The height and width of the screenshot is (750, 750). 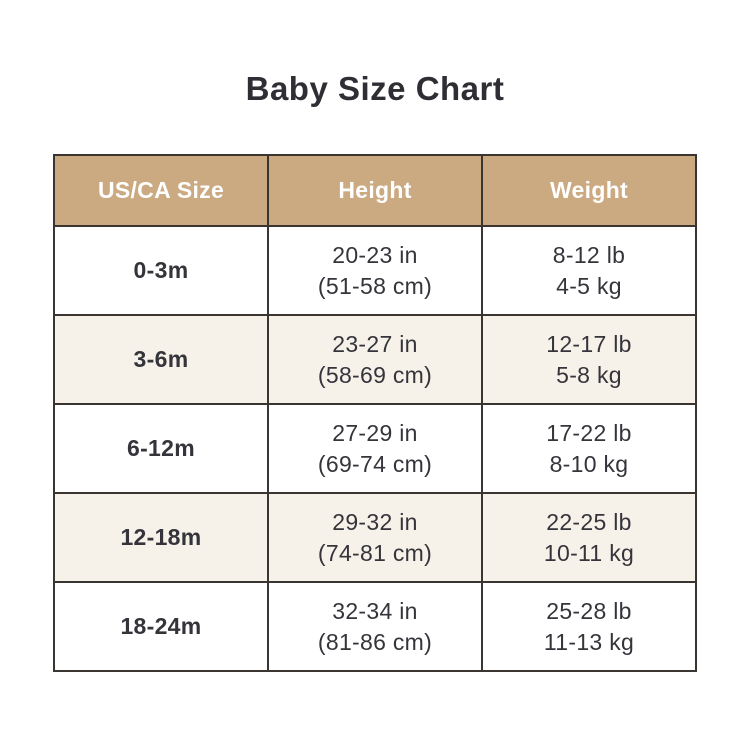 I want to click on height-cell: 20-23 in (51-58 cm), so click(x=375, y=270).